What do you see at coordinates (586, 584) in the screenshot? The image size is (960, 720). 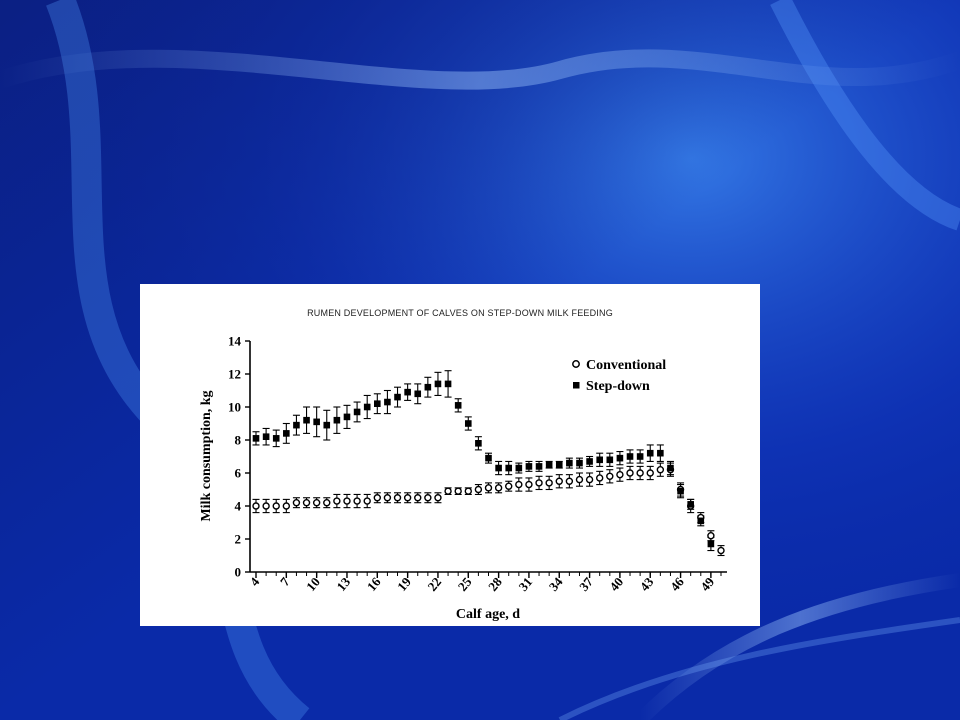 I see `x-tick-label: 37` at bounding box center [586, 584].